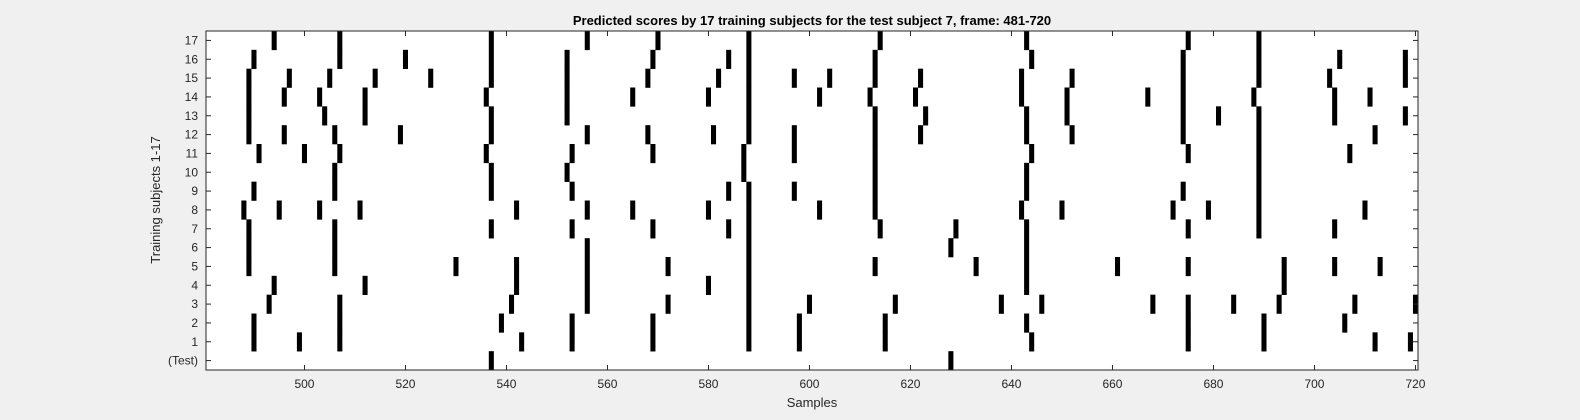 This screenshot has height=420, width=1580. What do you see at coordinates (506, 384) in the screenshot?
I see `x-tick-label: 540` at bounding box center [506, 384].